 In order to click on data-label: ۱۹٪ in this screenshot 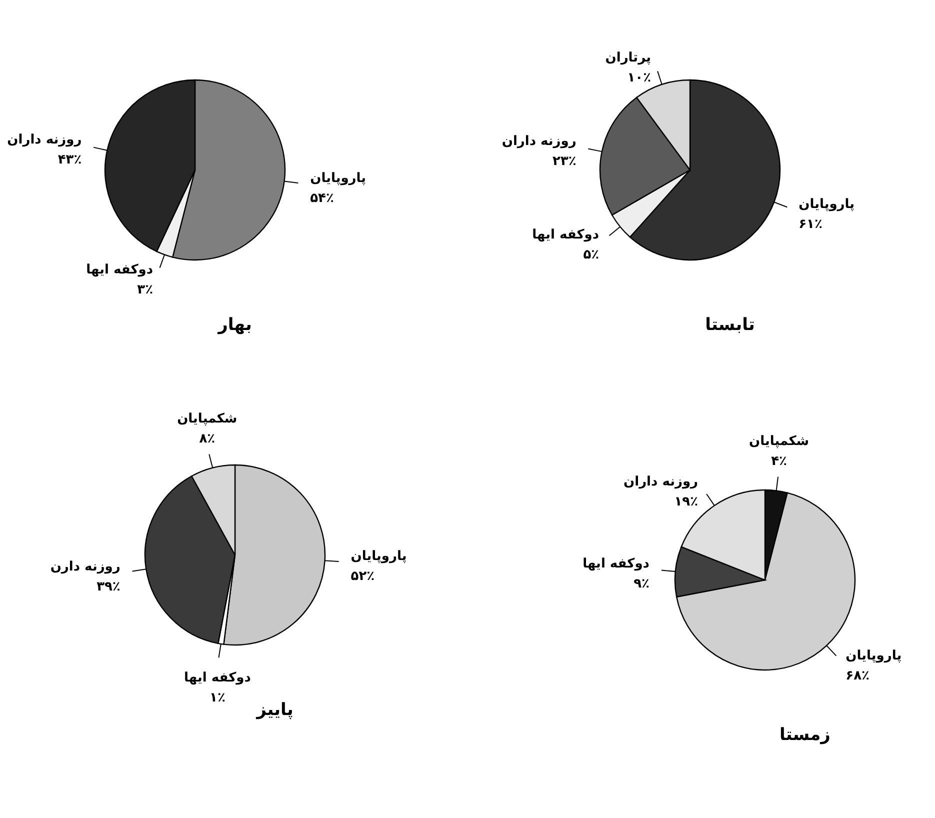, I will do `click(686, 502)`.